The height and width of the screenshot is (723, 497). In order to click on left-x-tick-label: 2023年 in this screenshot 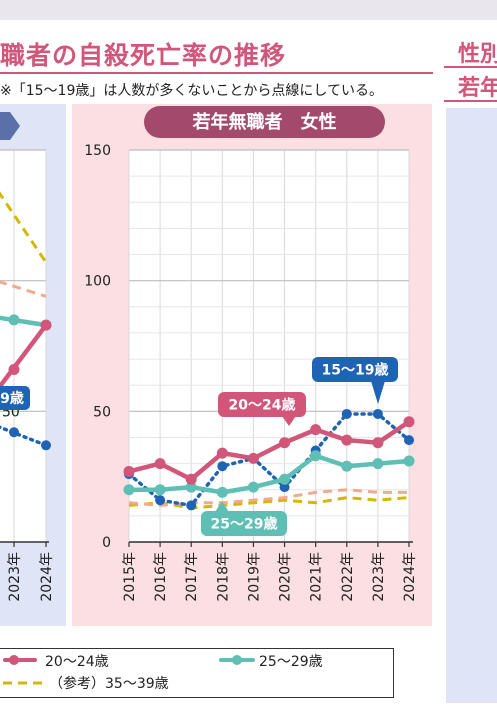, I will do `click(15, 577)`.